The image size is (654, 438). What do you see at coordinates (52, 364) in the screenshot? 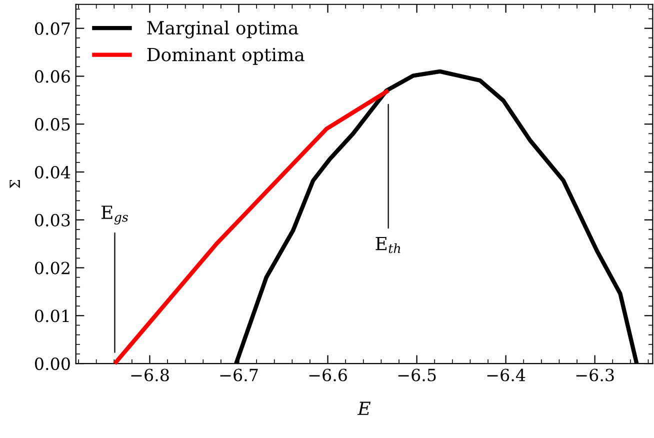
I see `y-tick-label: 0.00` at bounding box center [52, 364].